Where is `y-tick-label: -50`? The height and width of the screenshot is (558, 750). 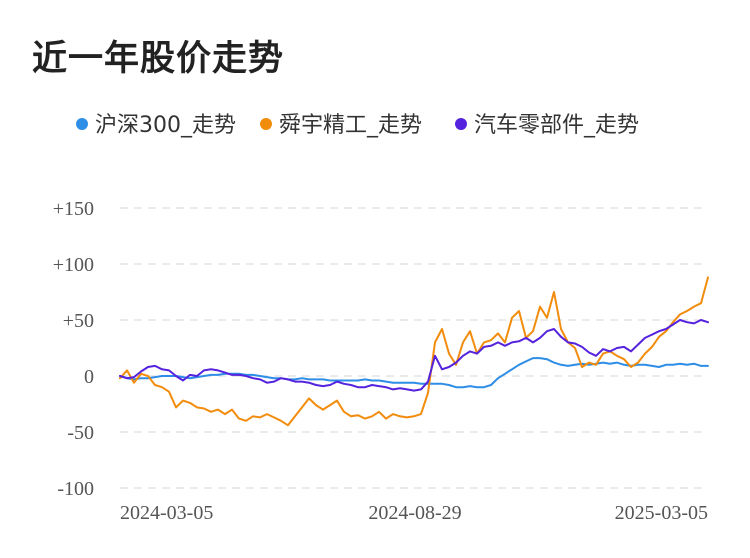 y-tick-label: -50 is located at coordinates (80, 433).